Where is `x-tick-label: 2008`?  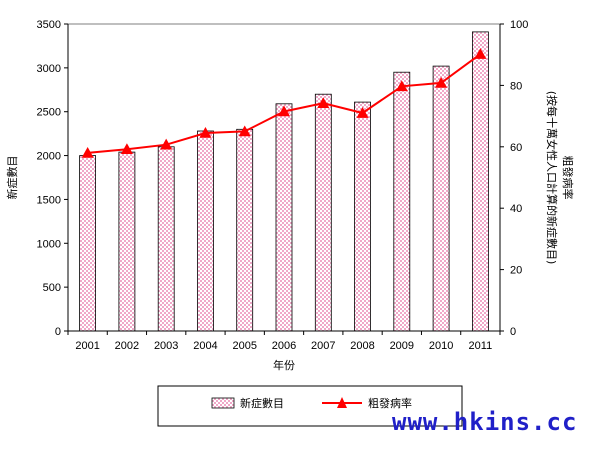
x-tick-label: 2008 is located at coordinates (362, 346).